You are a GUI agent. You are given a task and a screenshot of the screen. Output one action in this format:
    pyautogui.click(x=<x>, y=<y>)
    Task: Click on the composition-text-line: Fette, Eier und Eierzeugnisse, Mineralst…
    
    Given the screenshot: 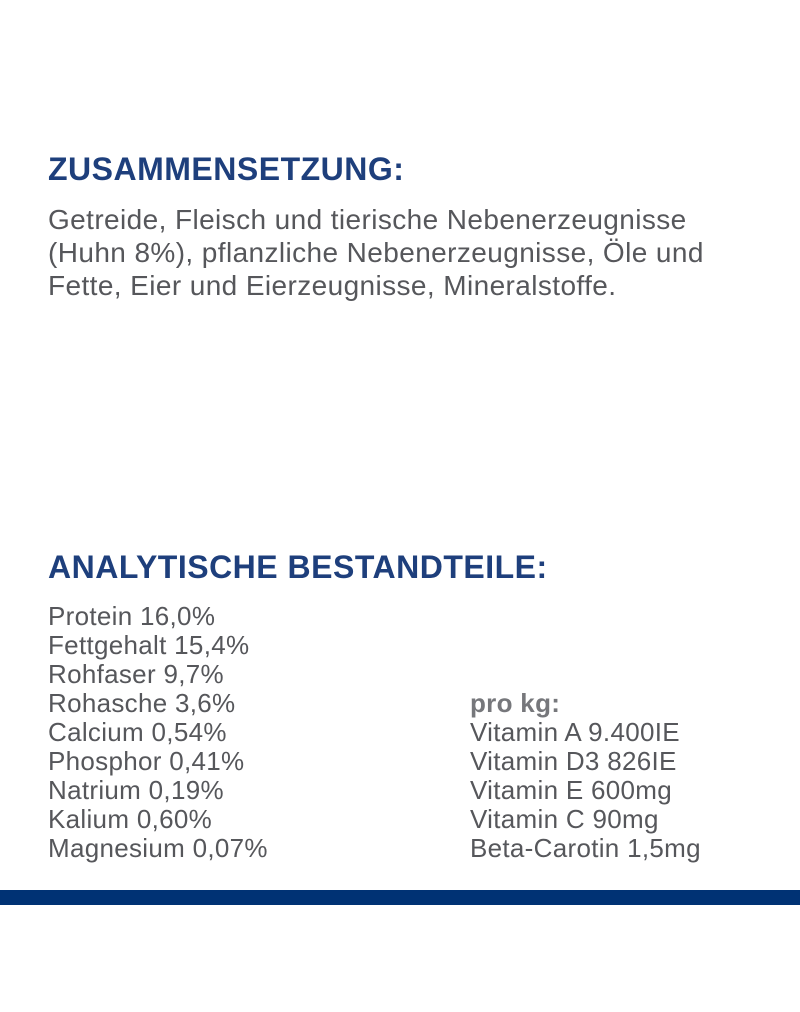 What is the action you would take?
    pyautogui.click(x=332, y=285)
    